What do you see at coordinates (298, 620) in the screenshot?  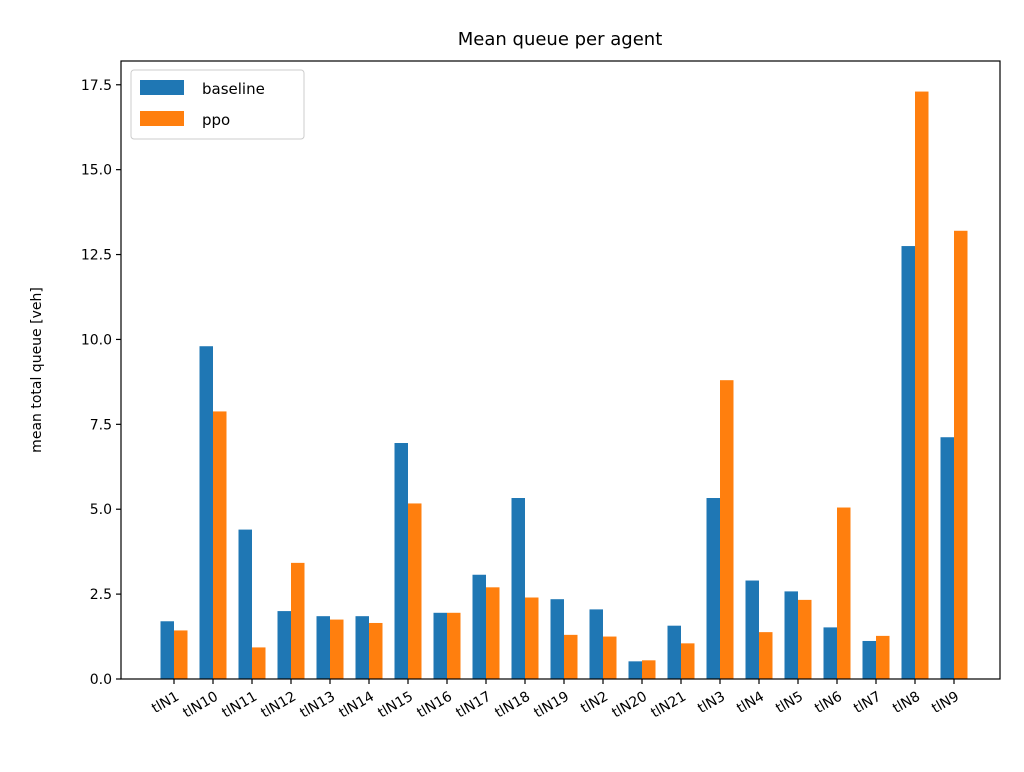 I see `bar-ppo-tlN12` at bounding box center [298, 620].